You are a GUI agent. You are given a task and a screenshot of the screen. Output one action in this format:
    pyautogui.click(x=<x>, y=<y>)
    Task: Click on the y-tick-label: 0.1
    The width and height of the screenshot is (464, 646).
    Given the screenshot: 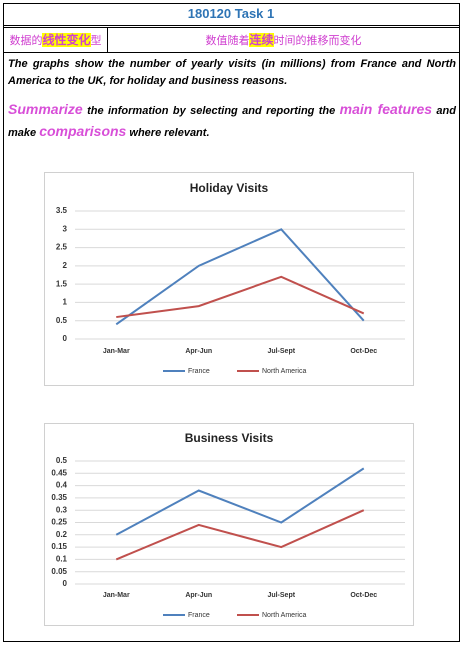 What is the action you would take?
    pyautogui.click(x=62, y=559)
    